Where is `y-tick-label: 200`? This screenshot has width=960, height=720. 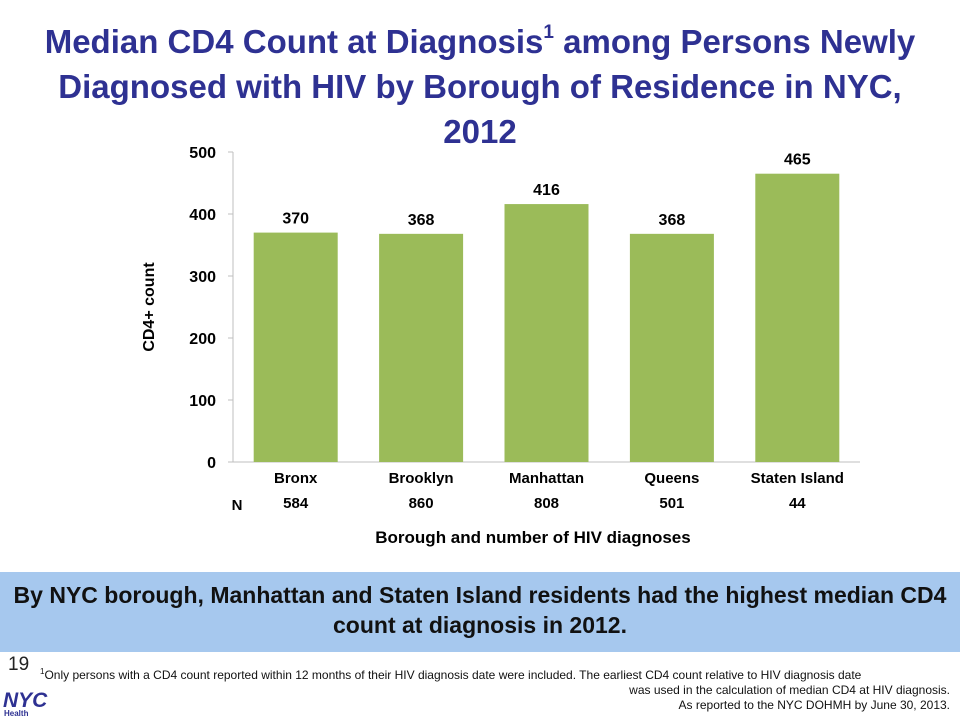 y-tick-label: 200 is located at coordinates (202, 339).